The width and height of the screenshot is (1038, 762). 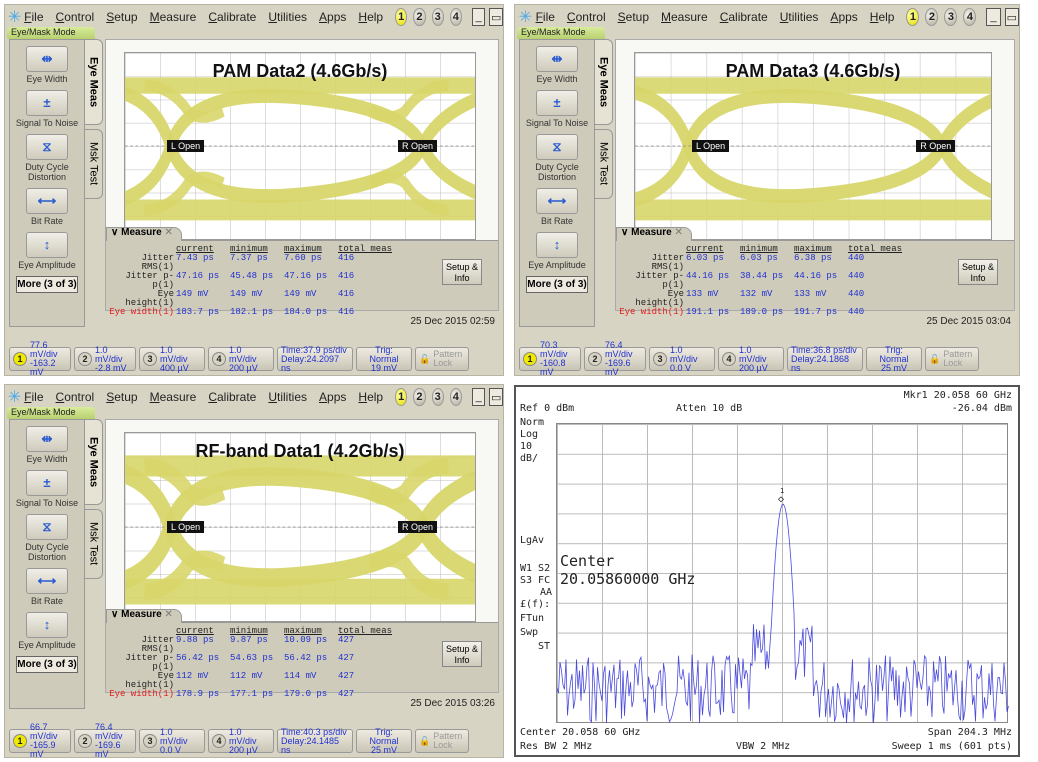 I want to click on channel-3-scale-button: 3 1.0 mV/div 400 µV, so click(x=172, y=358).